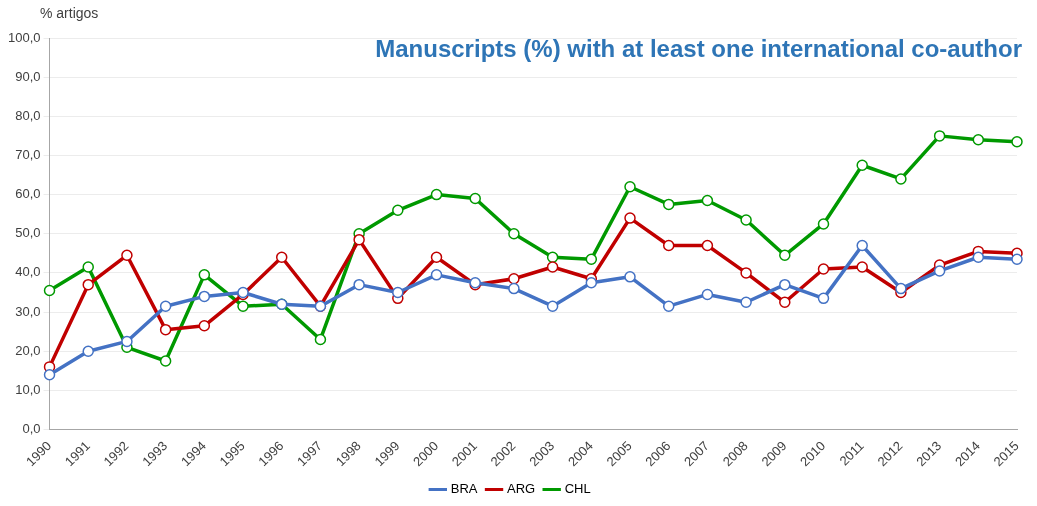 This screenshot has height=506, width=1037. Describe the element at coordinates (577, 489) in the screenshot. I see `legend-label: CHL` at that location.